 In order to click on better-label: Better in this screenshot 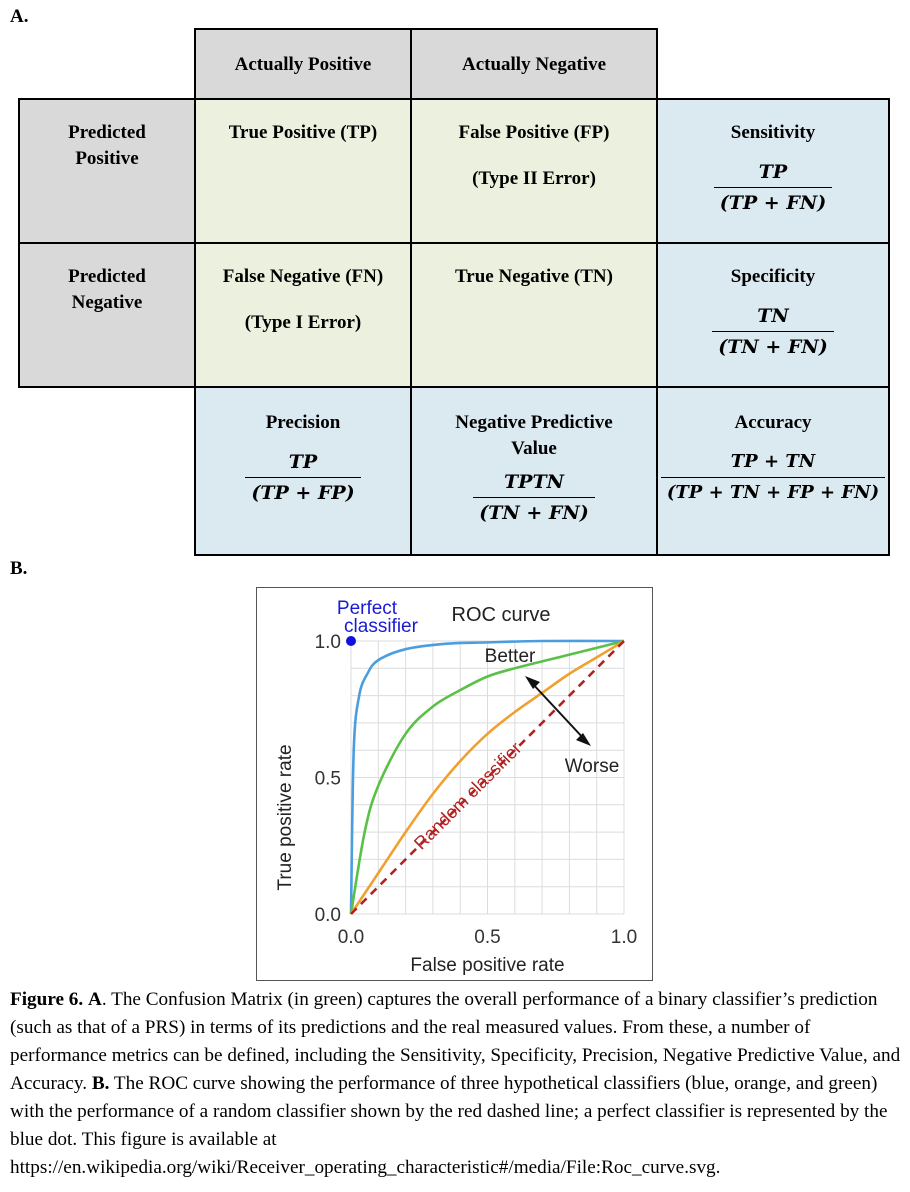, I will do `click(510, 656)`.